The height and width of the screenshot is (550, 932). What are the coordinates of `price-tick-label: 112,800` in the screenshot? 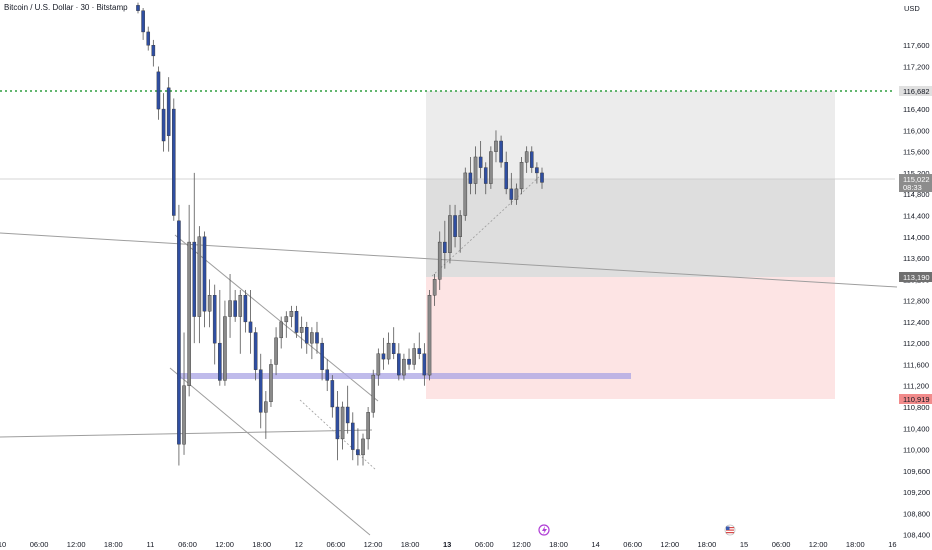 It's located at (916, 301).